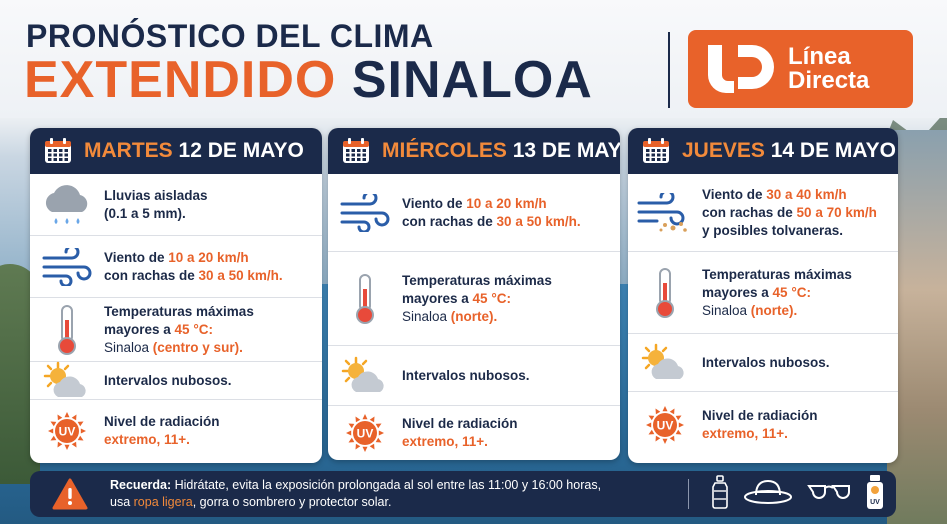 Image resolution: width=947 pixels, height=524 pixels. I want to click on card-title: MARTES 12 DE MAYO, so click(194, 151).